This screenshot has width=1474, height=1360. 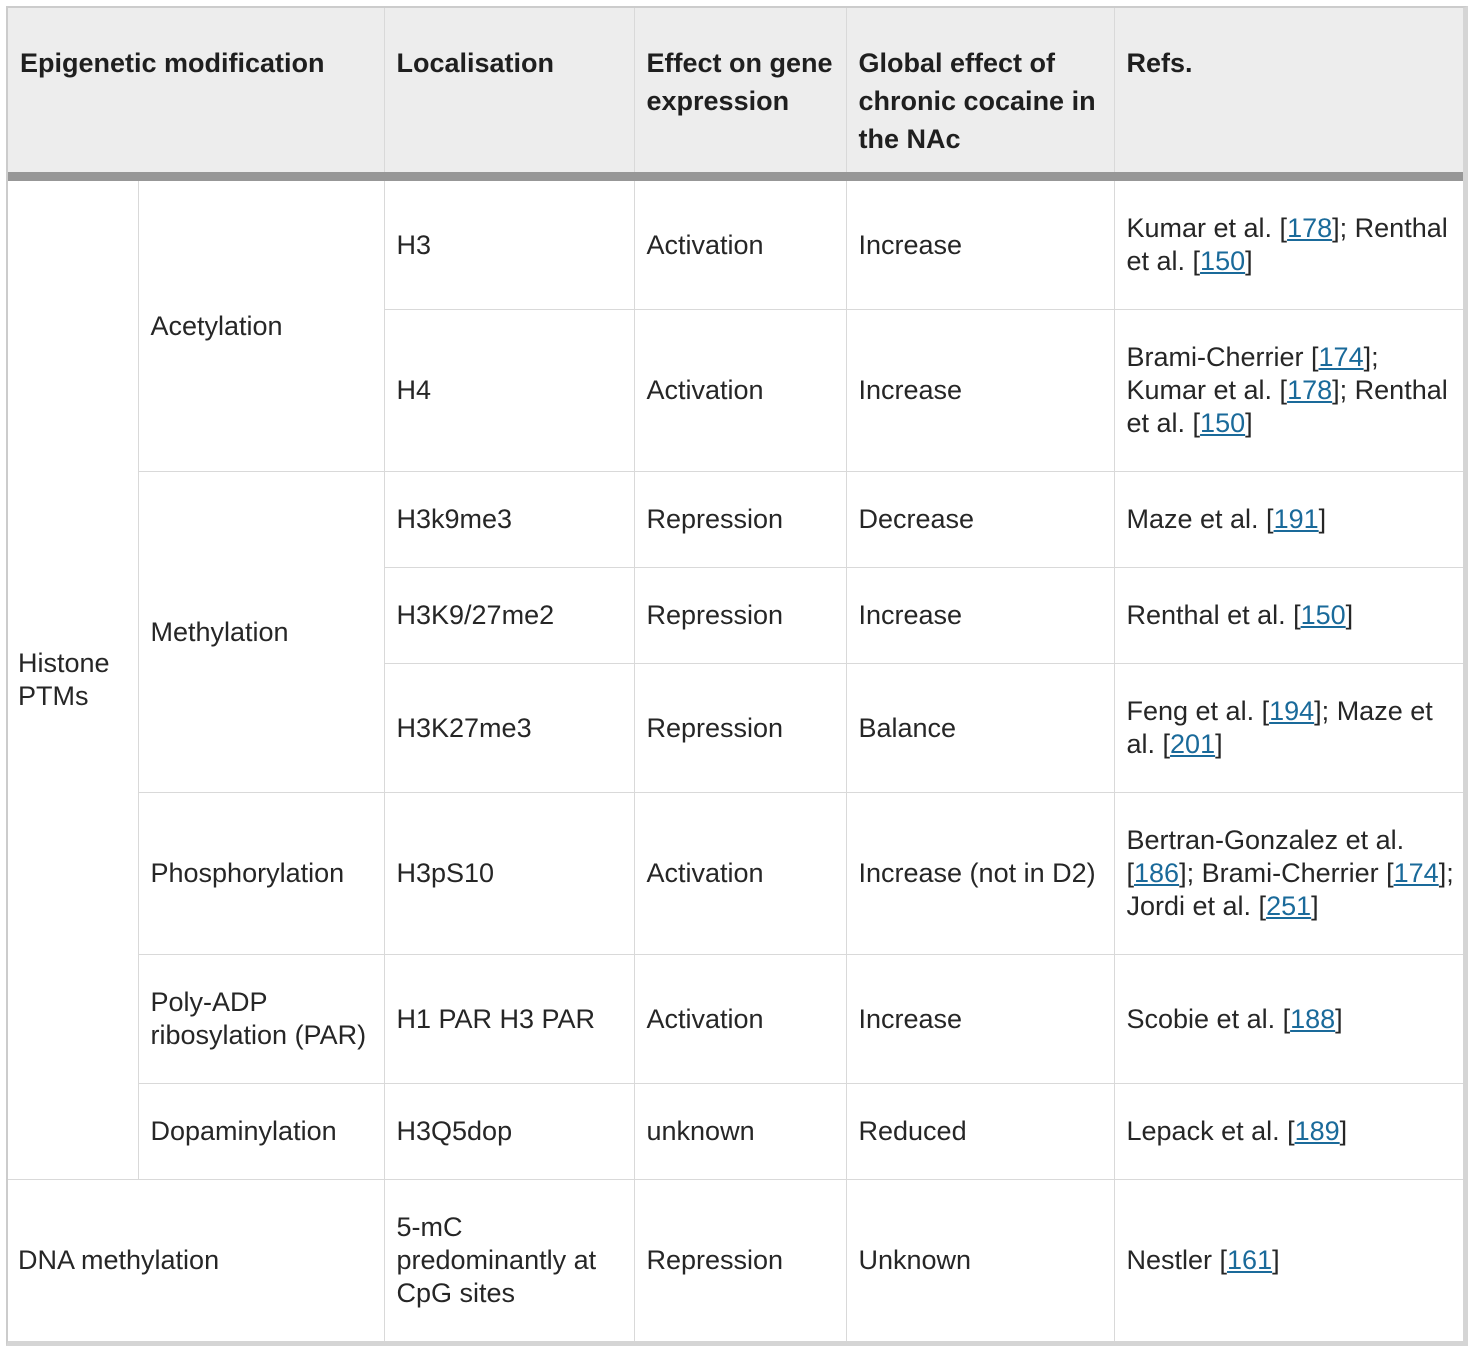 What do you see at coordinates (509, 1131) in the screenshot?
I see `localisation-cell: H3Q5dop` at bounding box center [509, 1131].